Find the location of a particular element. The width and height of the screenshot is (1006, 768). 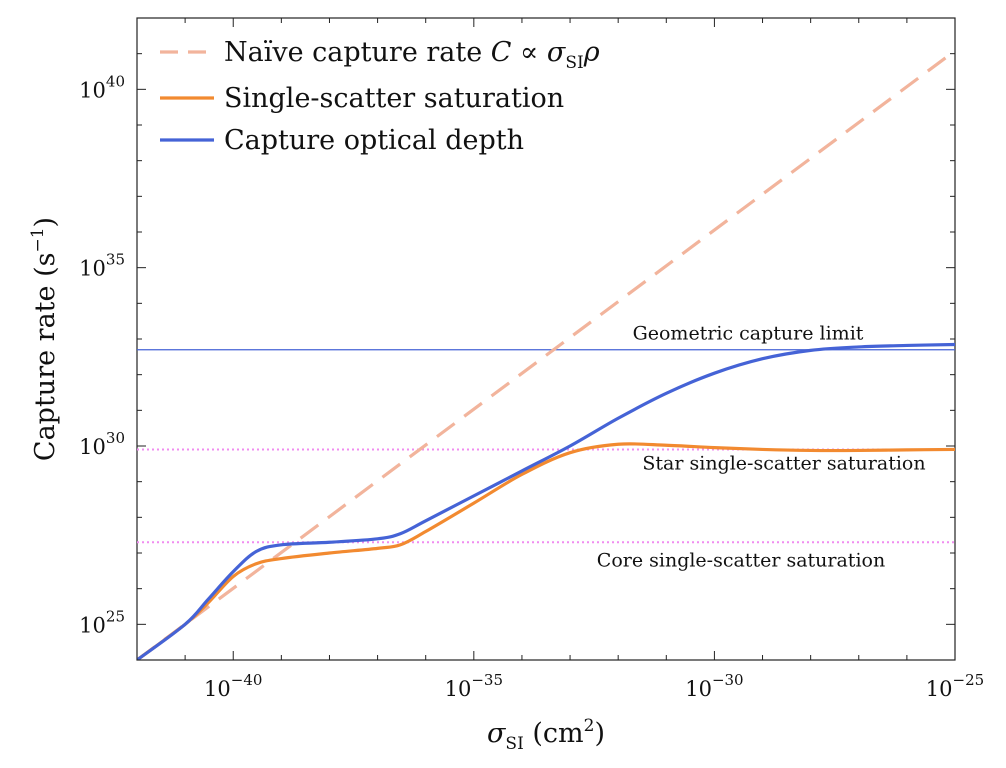

x-tick-label: 10−35 is located at coordinates (474, 686).